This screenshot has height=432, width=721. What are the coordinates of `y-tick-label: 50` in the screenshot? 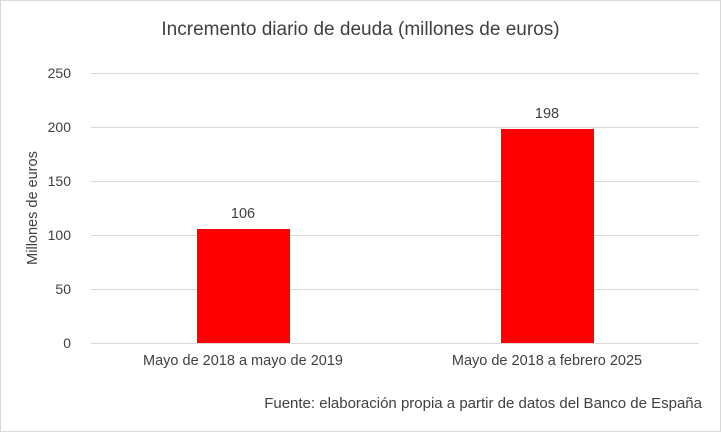 It's located at (63, 289).